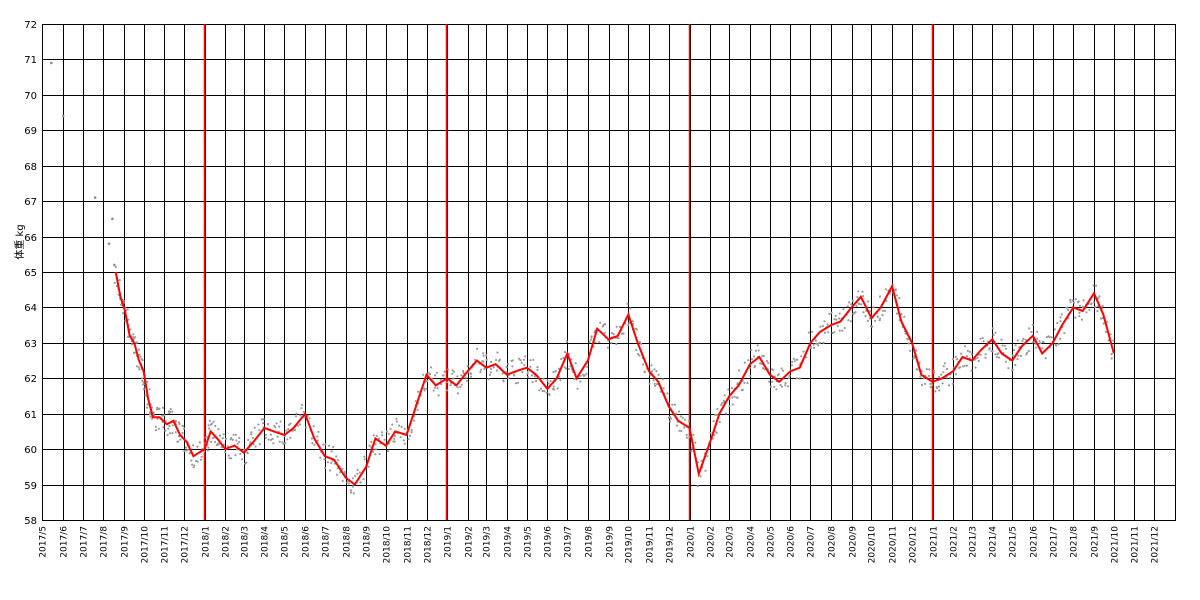  I want to click on y-tick-label: 65, so click(30, 273).